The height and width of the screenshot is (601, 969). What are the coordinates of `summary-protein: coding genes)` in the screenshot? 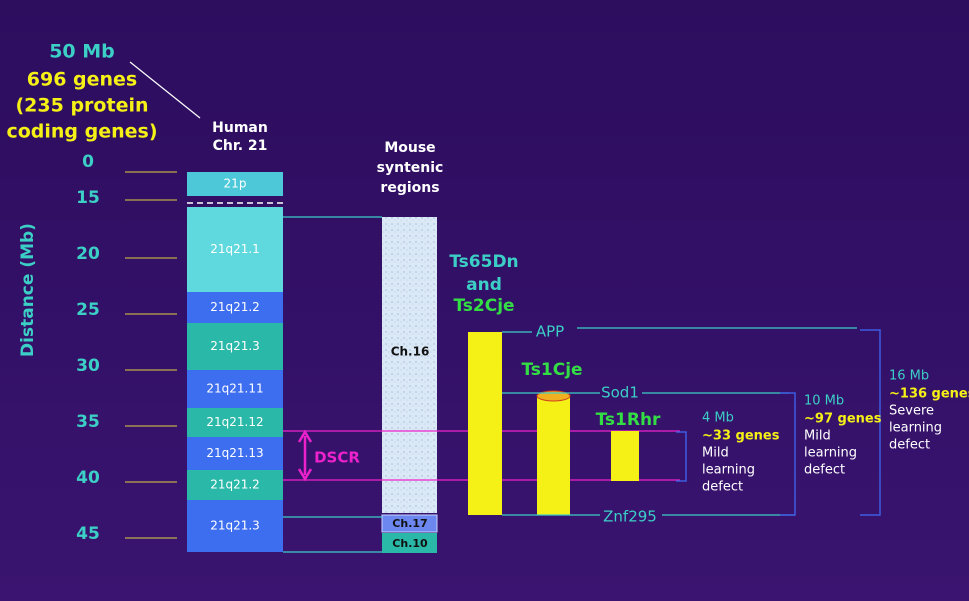 It's located at (81, 132).